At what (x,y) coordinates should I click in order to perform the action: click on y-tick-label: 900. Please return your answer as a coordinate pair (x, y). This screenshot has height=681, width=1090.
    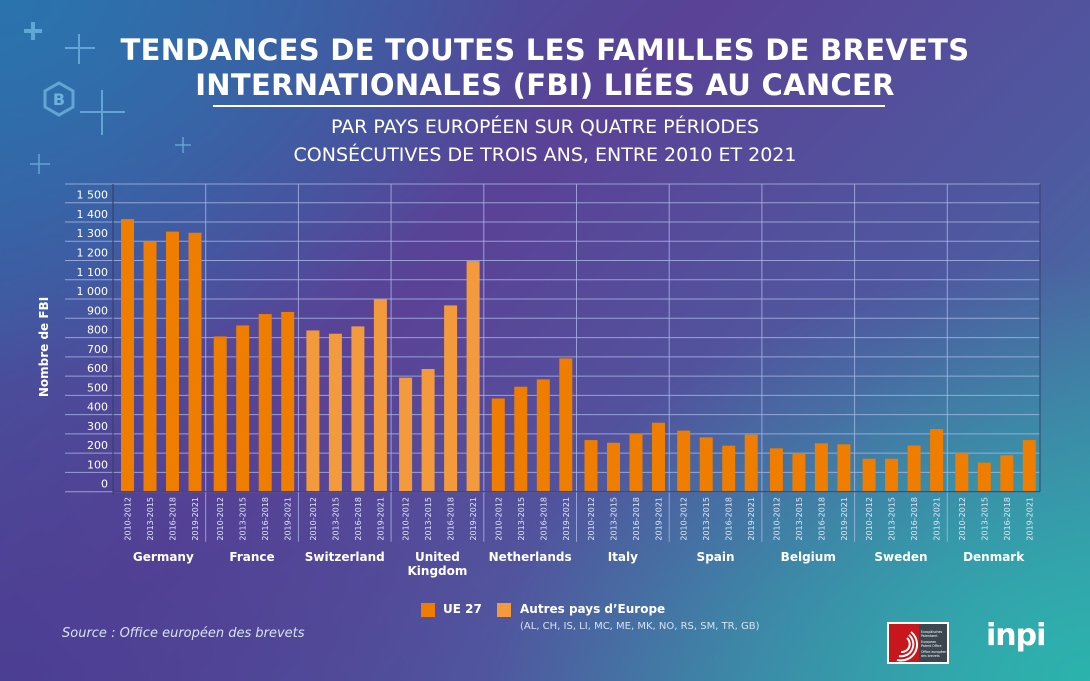
    Looking at the image, I should click on (97, 310).